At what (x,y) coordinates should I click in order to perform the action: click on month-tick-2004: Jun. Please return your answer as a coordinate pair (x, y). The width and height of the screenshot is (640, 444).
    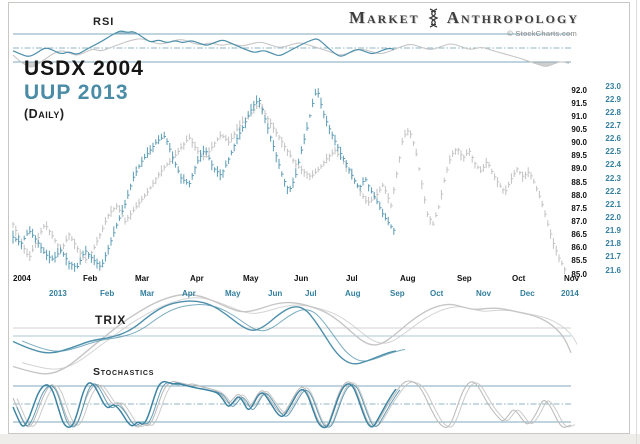
    Looking at the image, I should click on (301, 278).